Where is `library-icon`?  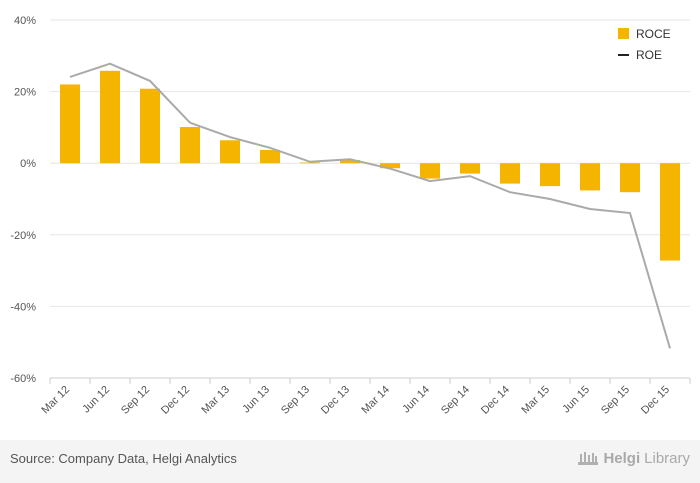 library-icon is located at coordinates (588, 458).